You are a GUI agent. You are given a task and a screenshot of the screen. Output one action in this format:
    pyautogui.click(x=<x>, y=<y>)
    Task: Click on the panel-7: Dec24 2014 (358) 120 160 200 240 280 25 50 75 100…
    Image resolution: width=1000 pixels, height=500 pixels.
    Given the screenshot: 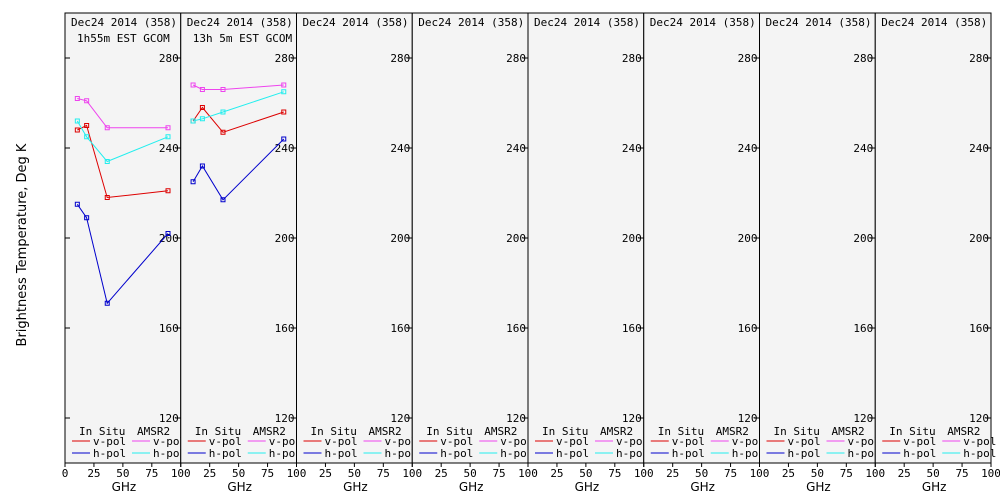 What is the action you would take?
    pyautogui.click(x=822, y=253)
    